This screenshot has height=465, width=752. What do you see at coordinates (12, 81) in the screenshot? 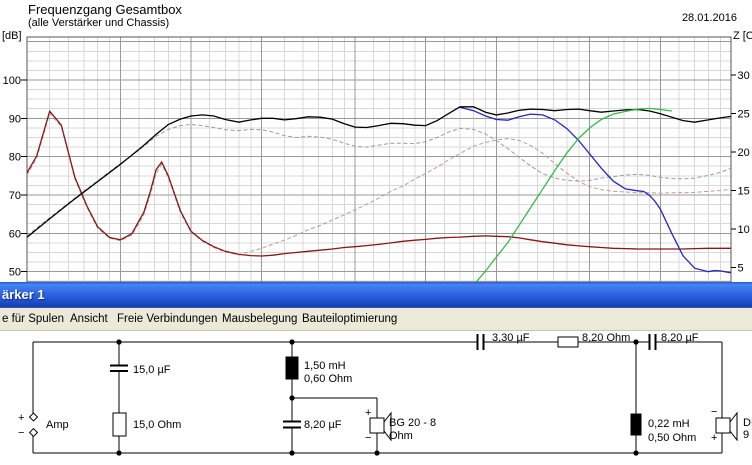
I see `y-left-tick-label: 100` at bounding box center [12, 81].